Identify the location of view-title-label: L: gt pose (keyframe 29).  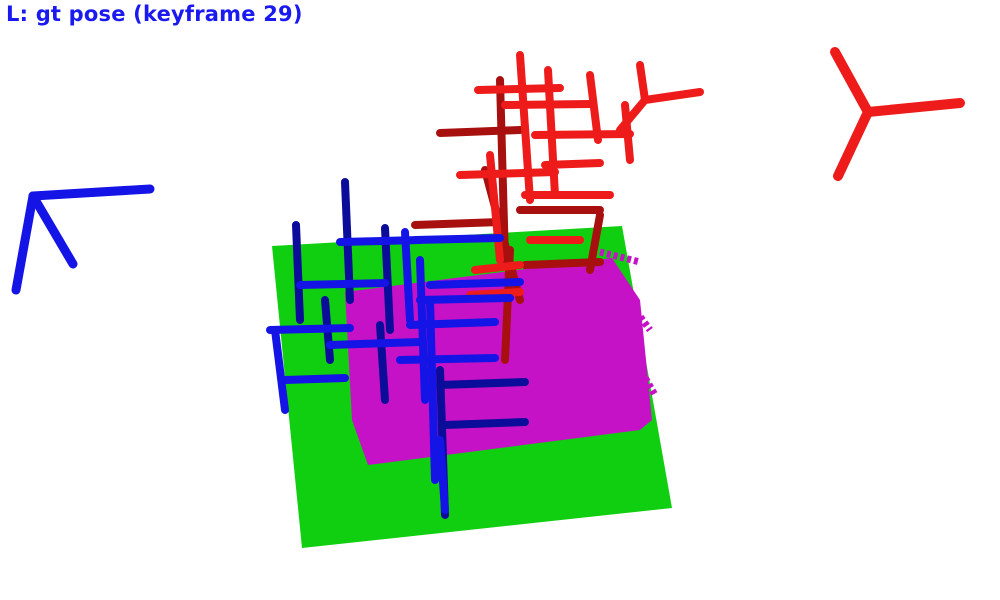
(154, 14).